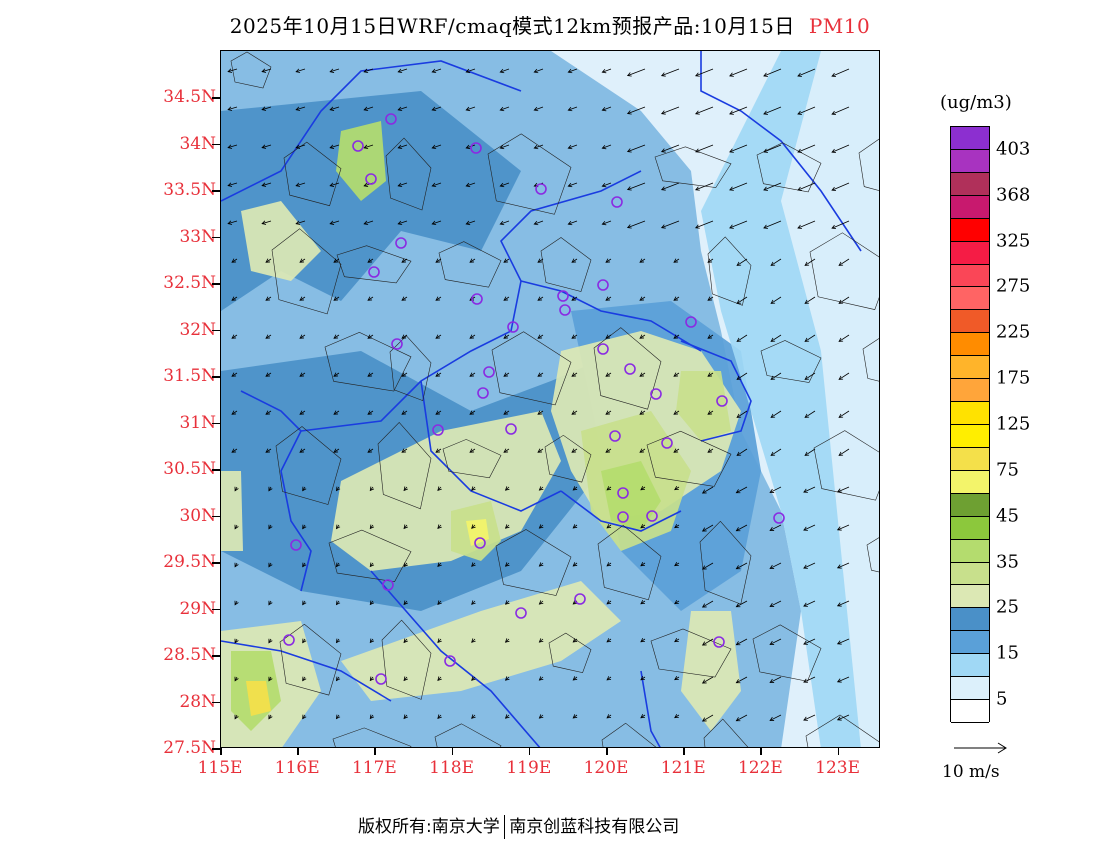  What do you see at coordinates (429, 827) in the screenshot?
I see `footer-left: 版权所有:南京大学` at bounding box center [429, 827].